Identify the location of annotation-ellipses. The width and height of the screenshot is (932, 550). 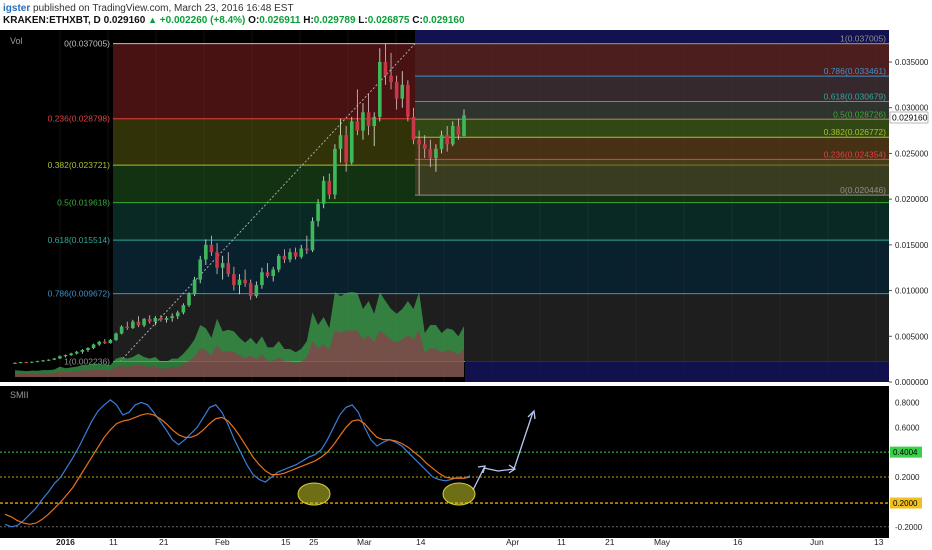
(386, 494).